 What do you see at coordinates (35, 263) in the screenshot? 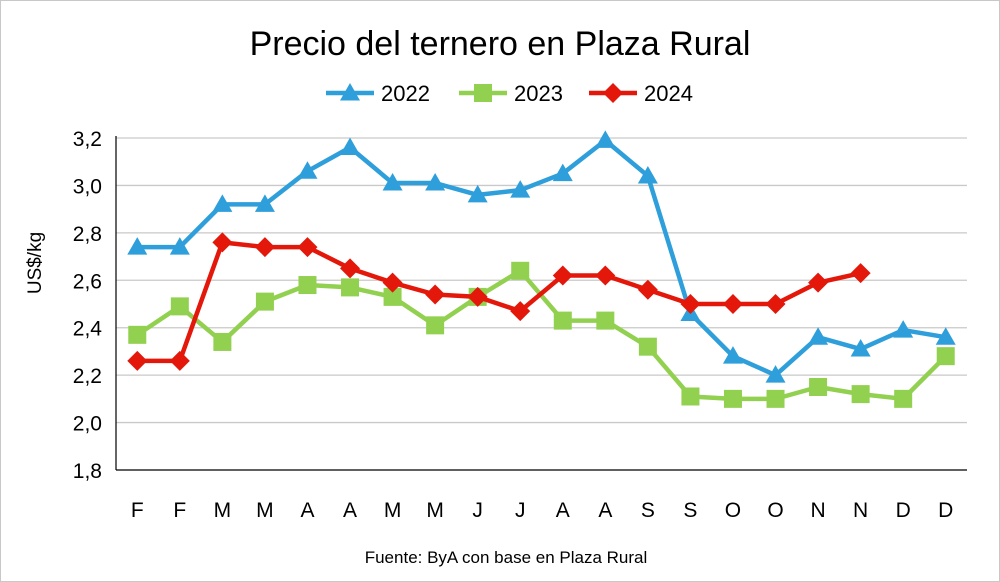
I see `y-axis-label: US$/kg` at bounding box center [35, 263].